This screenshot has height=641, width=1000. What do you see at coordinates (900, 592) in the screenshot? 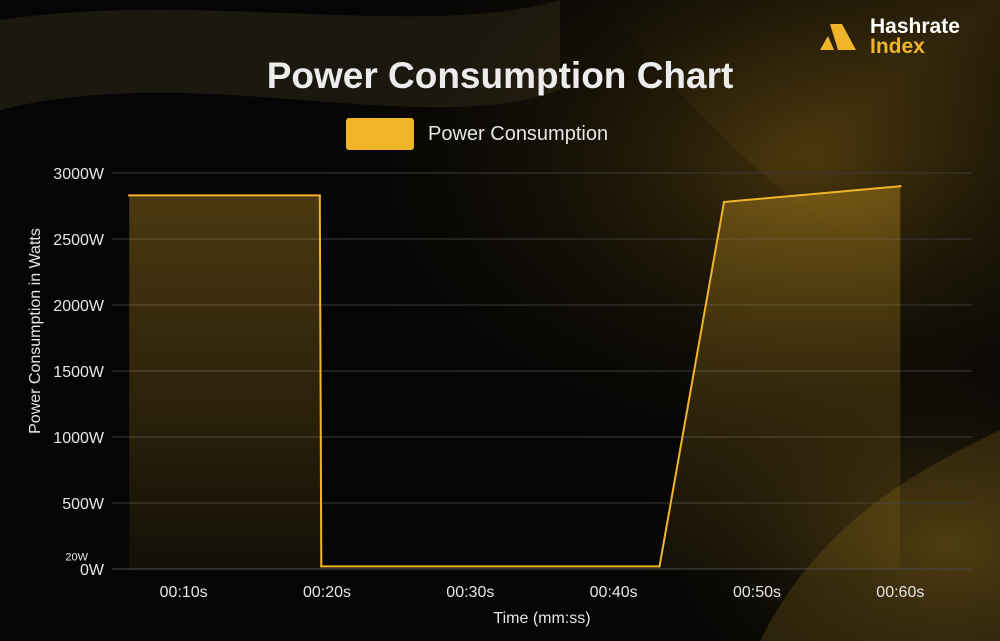
I see `x-tick-label: 00:60s` at bounding box center [900, 592].